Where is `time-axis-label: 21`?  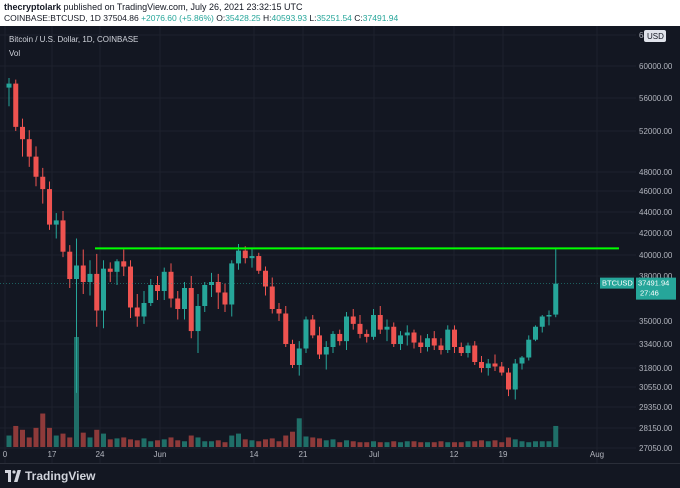 time-axis-label: 21 is located at coordinates (303, 454).